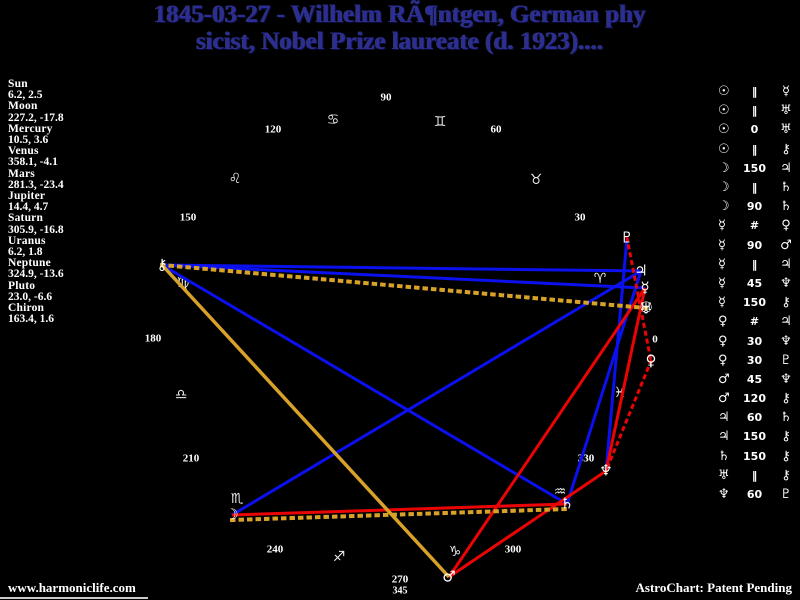  What do you see at coordinates (757, 91) in the screenshot?
I see `aspect-row: ☉ ‖ ☿` at bounding box center [757, 91].